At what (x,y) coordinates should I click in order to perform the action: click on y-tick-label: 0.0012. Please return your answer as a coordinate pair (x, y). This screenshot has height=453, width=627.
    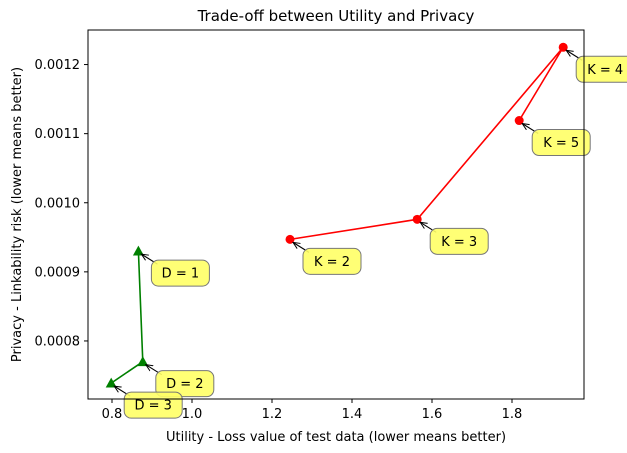
    Looking at the image, I should click on (58, 65).